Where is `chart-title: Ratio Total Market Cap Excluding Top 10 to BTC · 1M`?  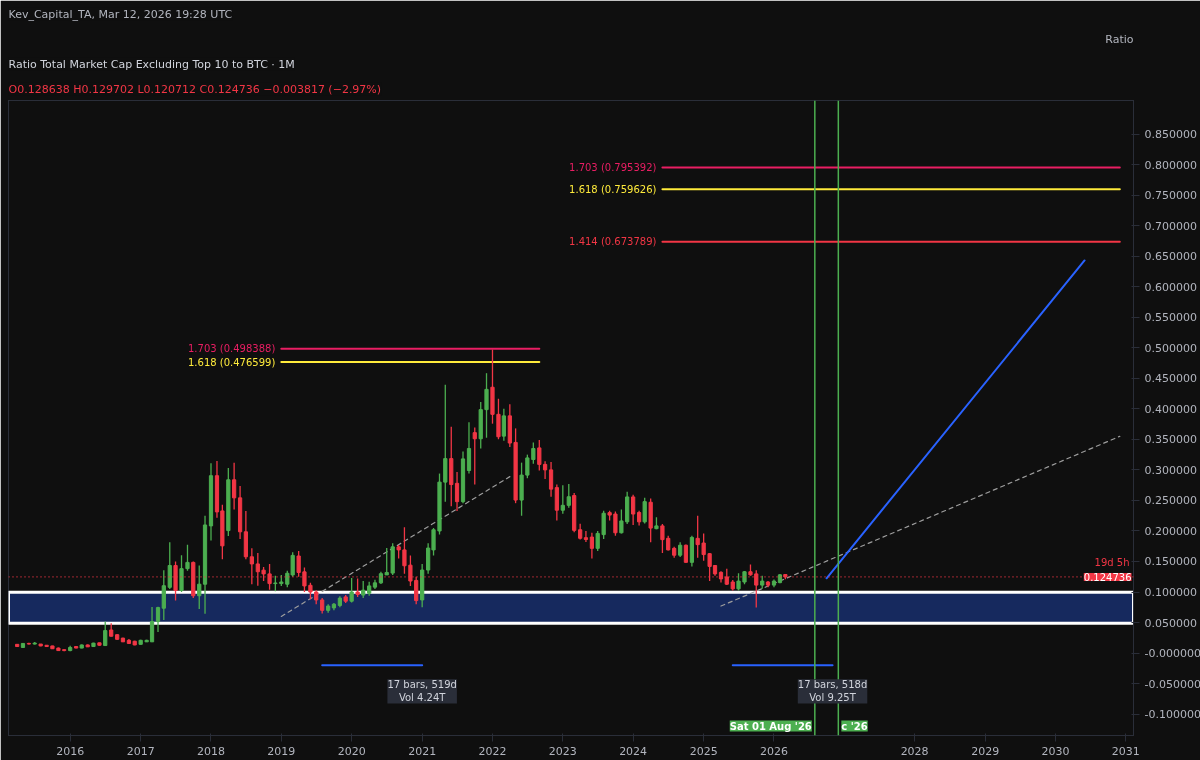 chart-title: Ratio Total Market Cap Excluding Top 10 to BTC · 1M is located at coordinates (151, 64).